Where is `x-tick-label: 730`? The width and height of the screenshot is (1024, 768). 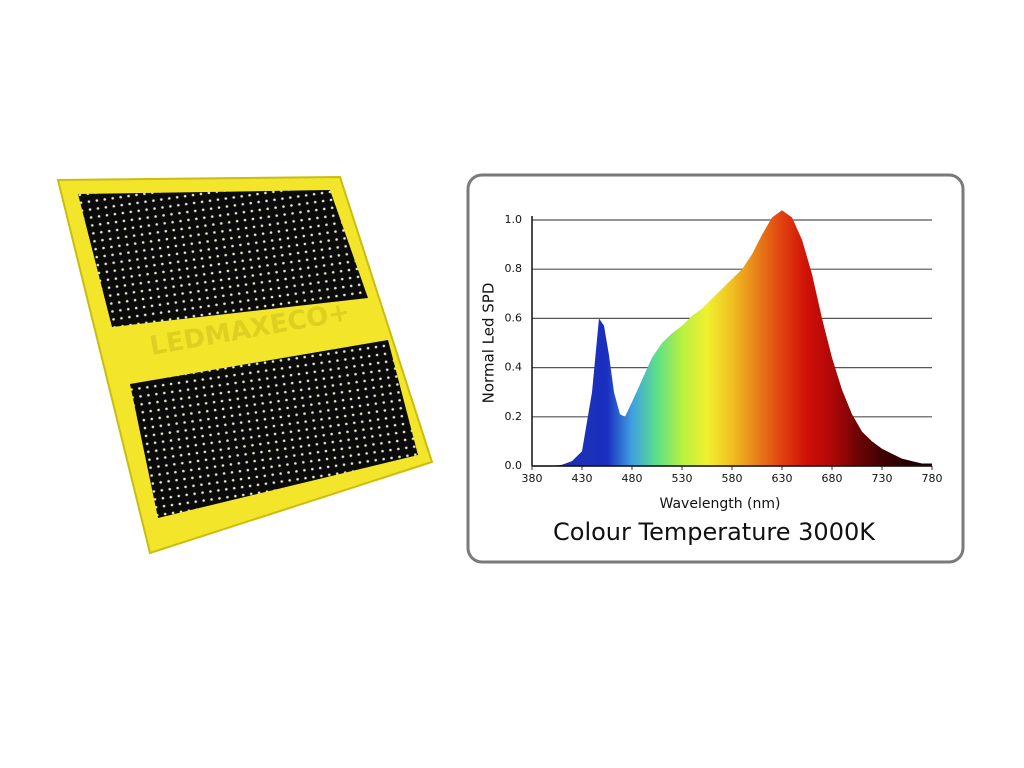 x-tick-label: 730 is located at coordinates (882, 478).